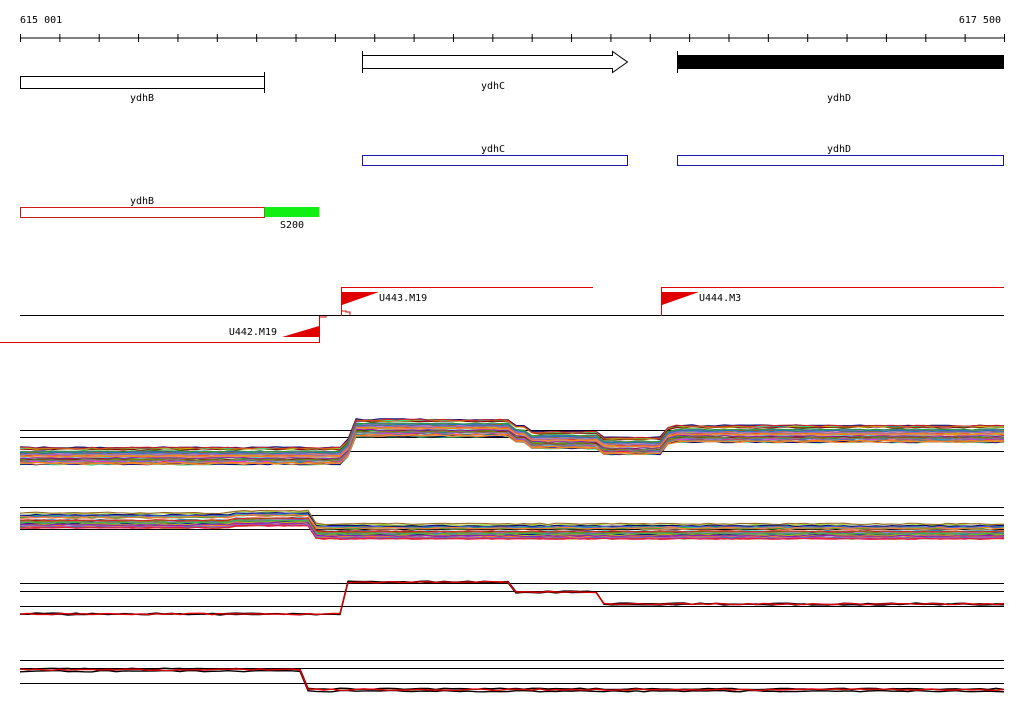 The image size is (1024, 714). Describe the element at coordinates (680, 298) in the screenshot. I see `transcript-U444-flag` at that location.